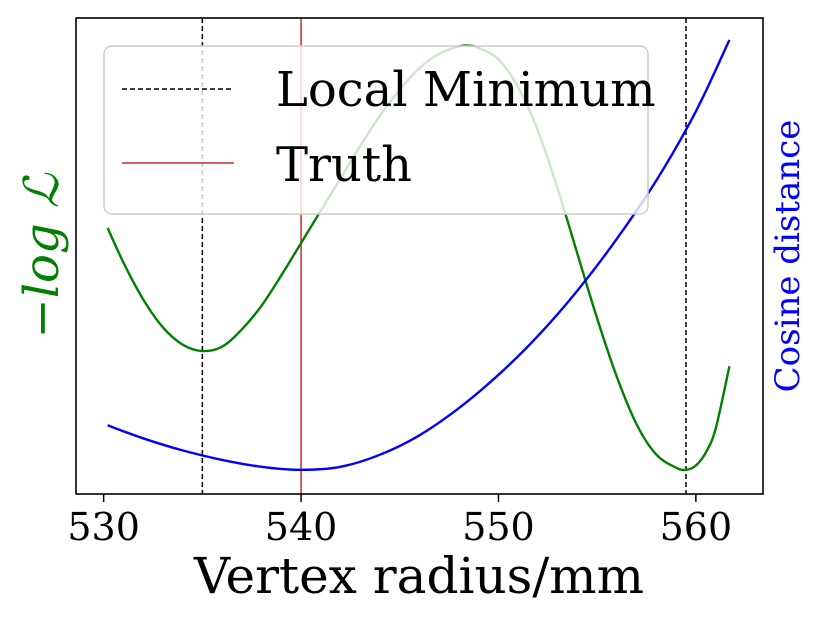 Image resolution: width=830 pixels, height=623 pixels. Describe the element at coordinates (103, 527) in the screenshot. I see `x-tick-label: 530` at that location.